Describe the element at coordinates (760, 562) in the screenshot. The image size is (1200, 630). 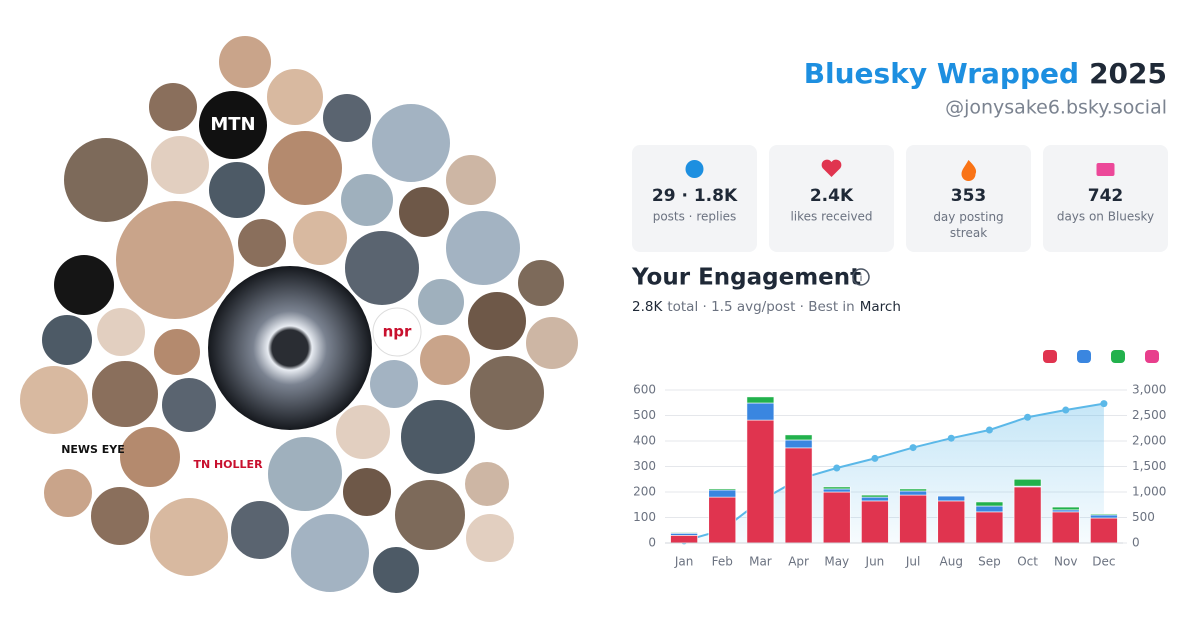
I see `x-tick-label: Mar` at that location.